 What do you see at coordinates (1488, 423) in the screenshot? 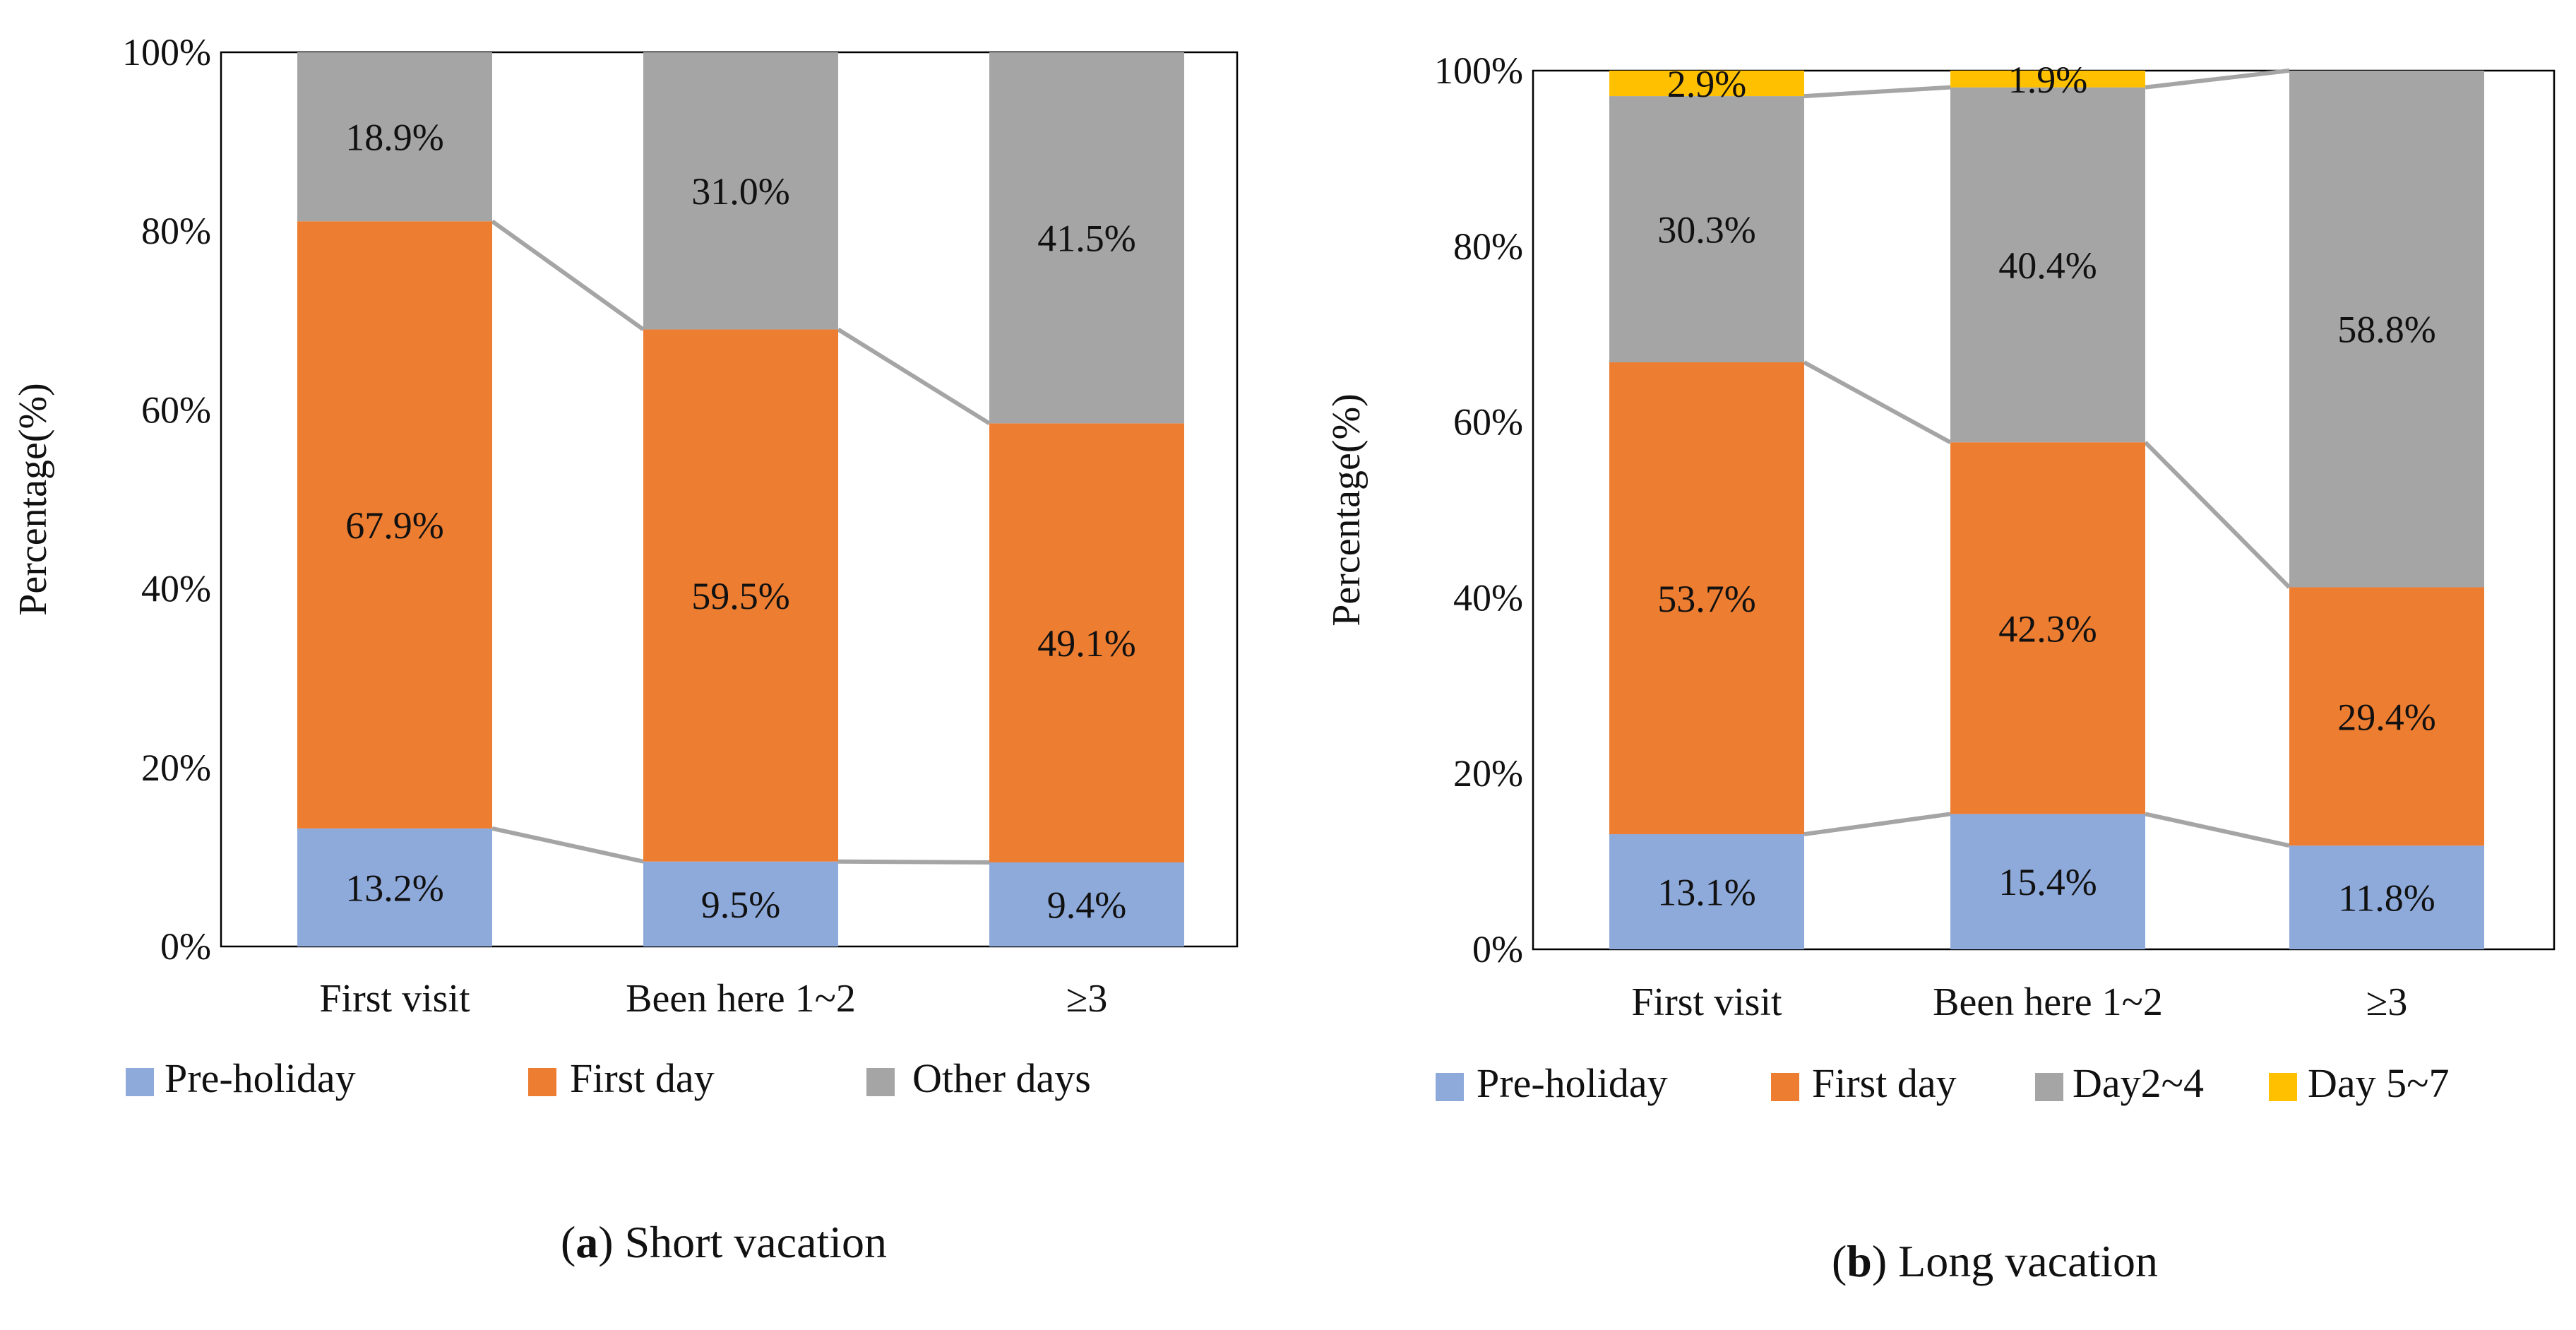
I see `chart-long-ytick-label: 60%` at bounding box center [1488, 423].